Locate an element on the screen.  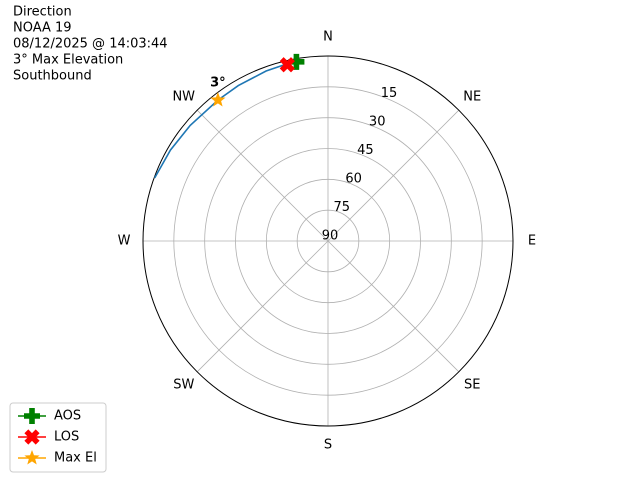
marker-plus is located at coordinates (296, 61).